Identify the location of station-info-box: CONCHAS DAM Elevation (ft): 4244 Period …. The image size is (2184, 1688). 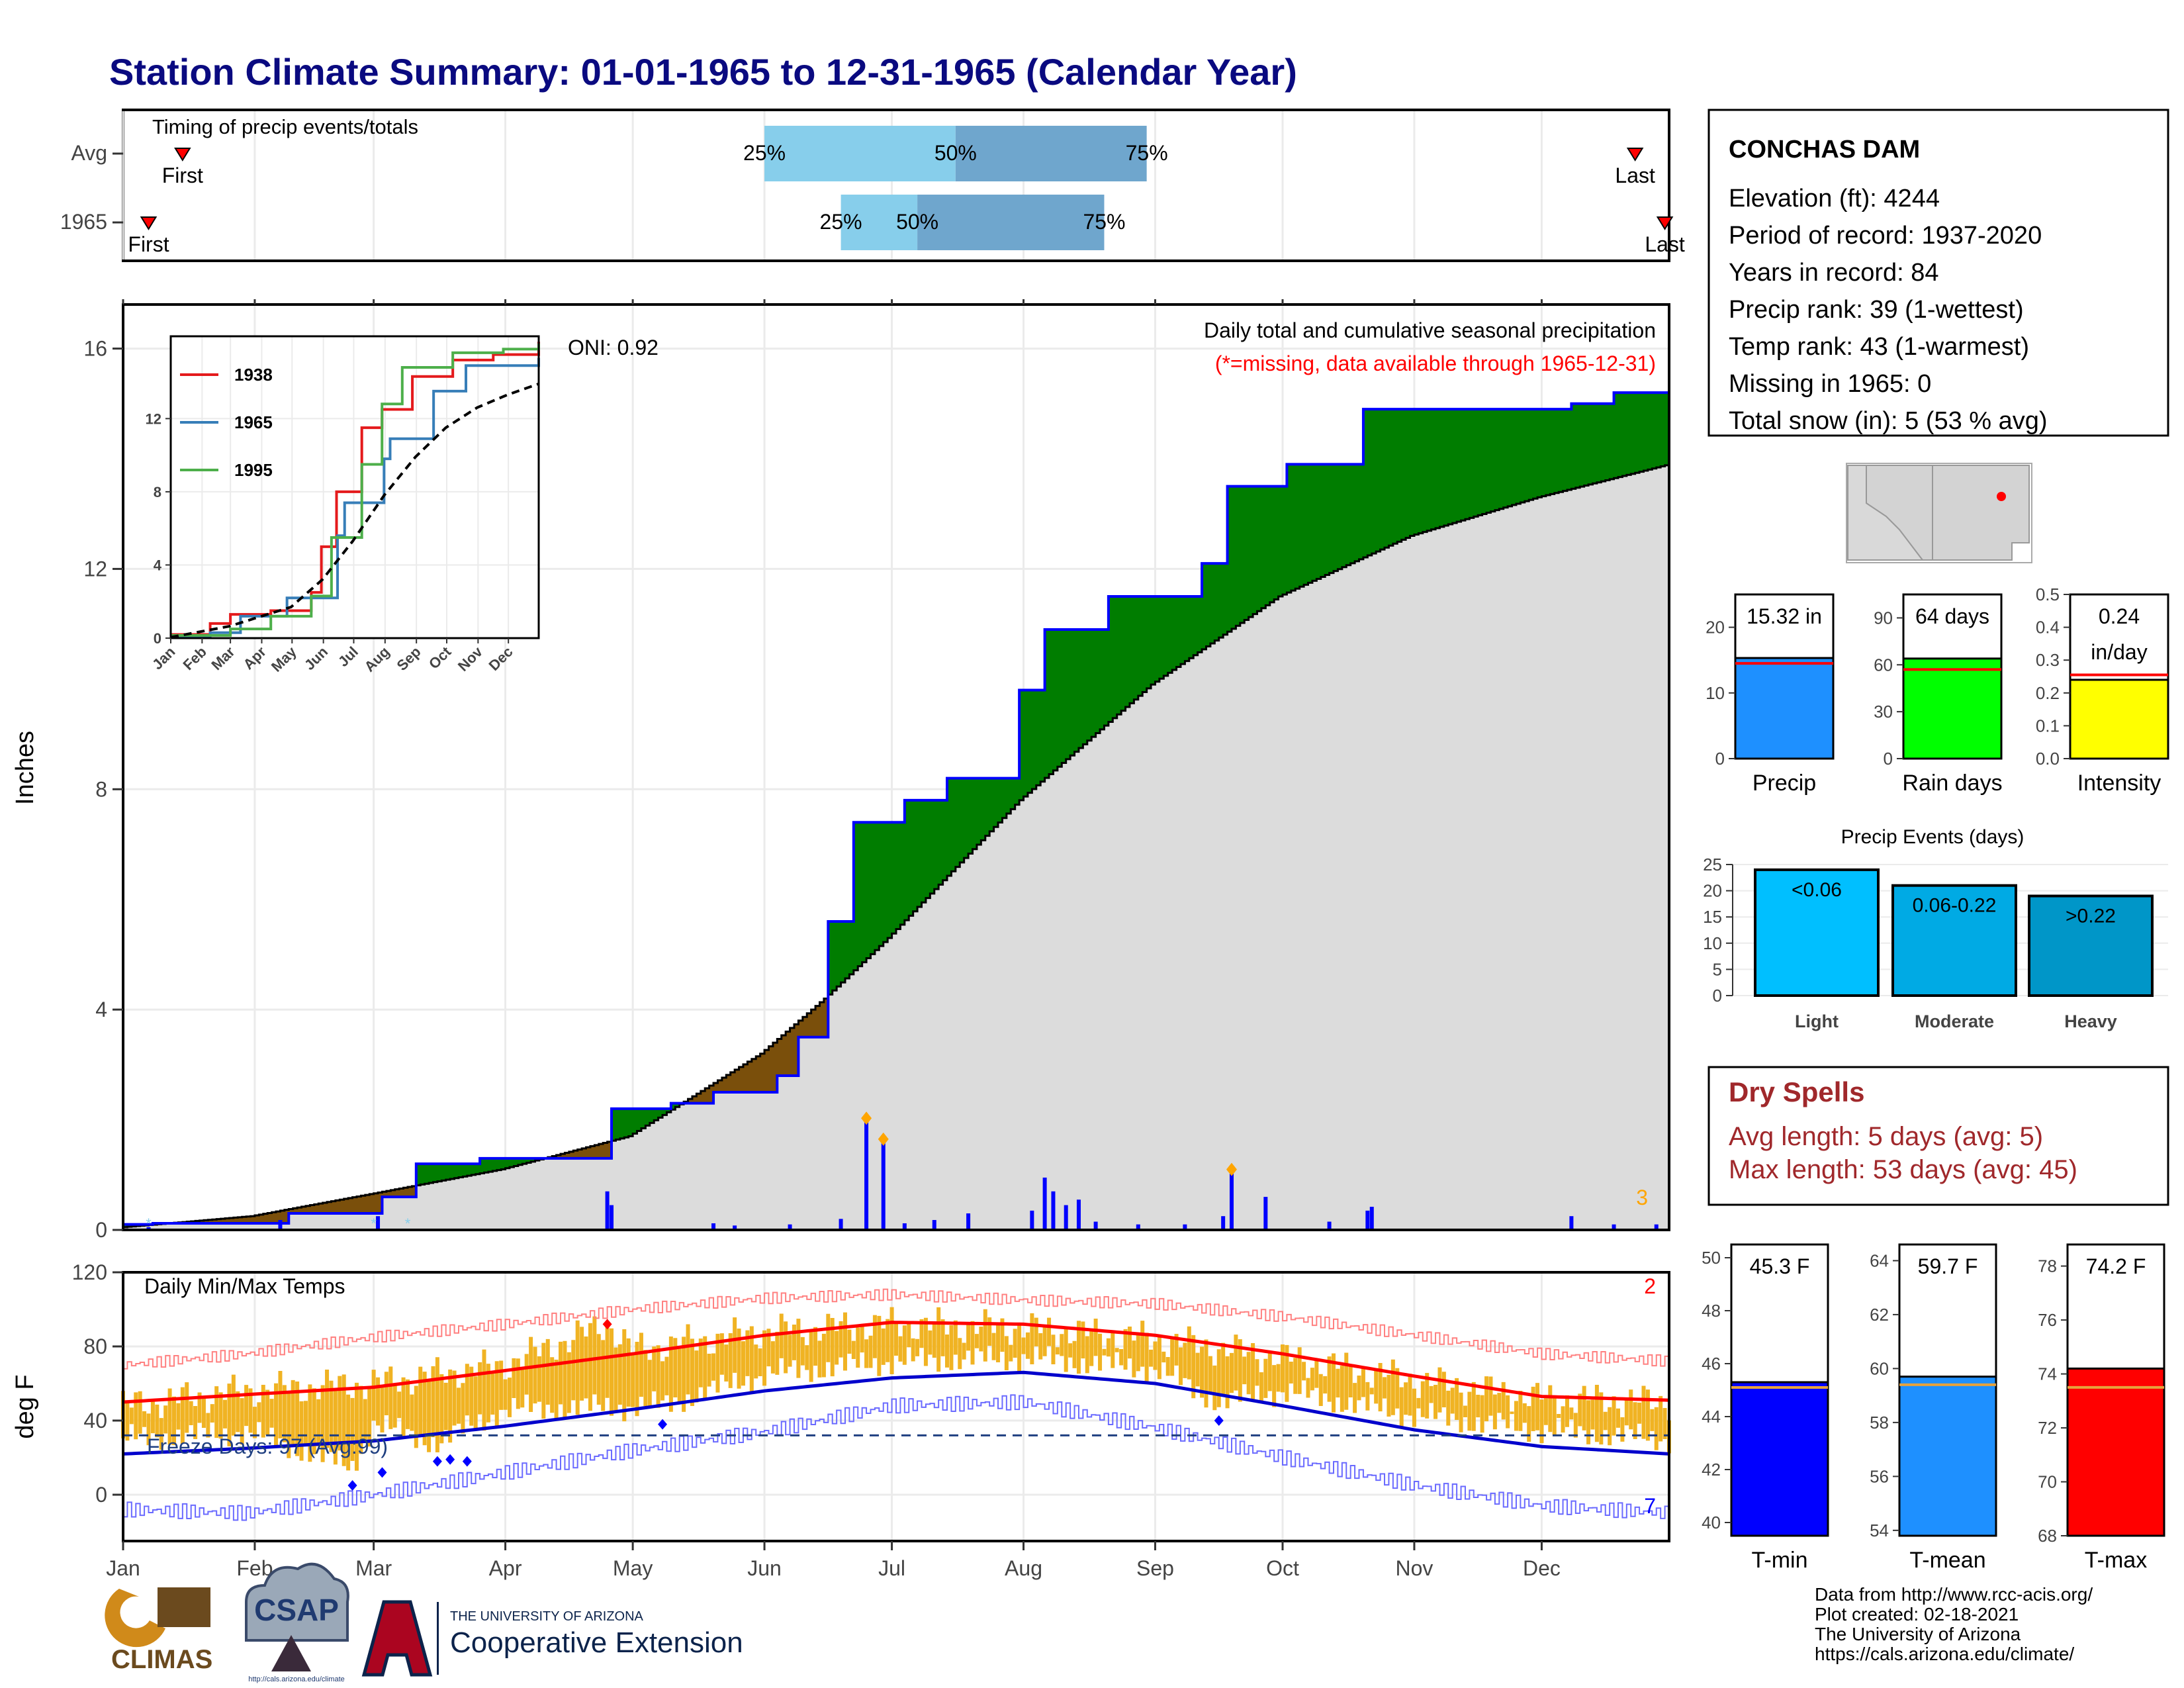
(1938, 273).